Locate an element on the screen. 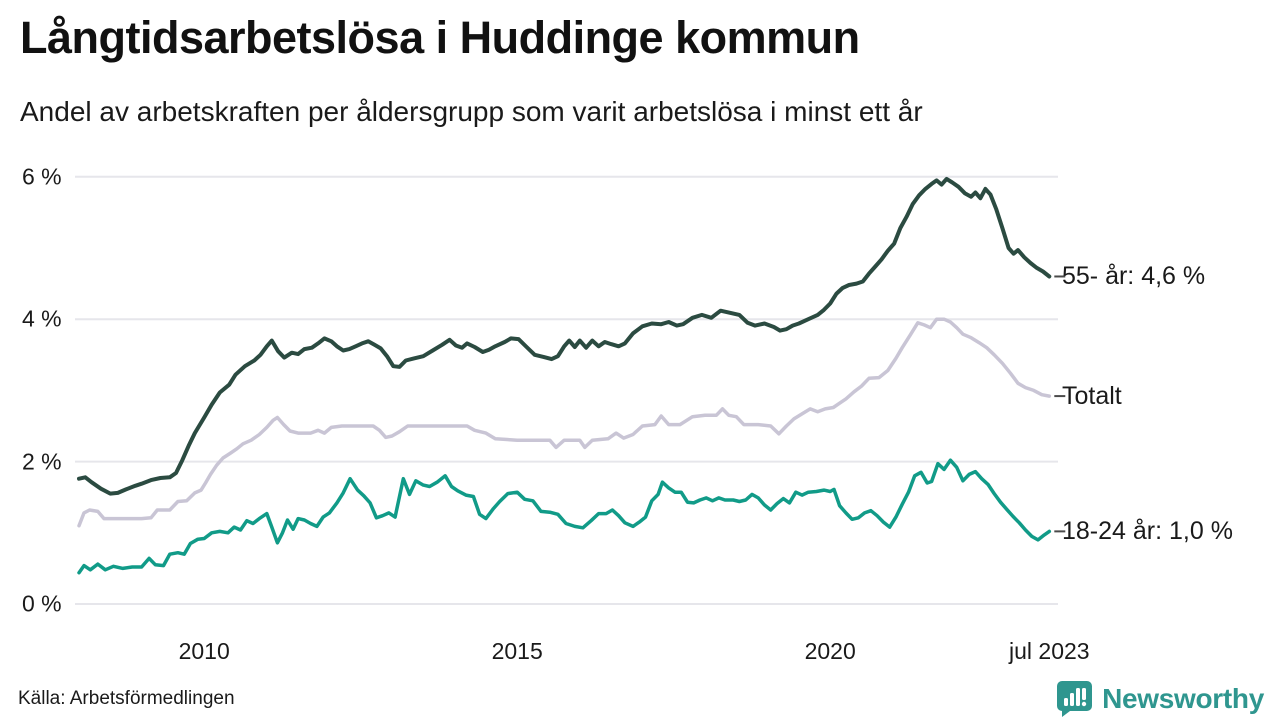 This screenshot has width=1280, height=720. source-note: Källa: Arbetsförmedlingen is located at coordinates (126, 698).